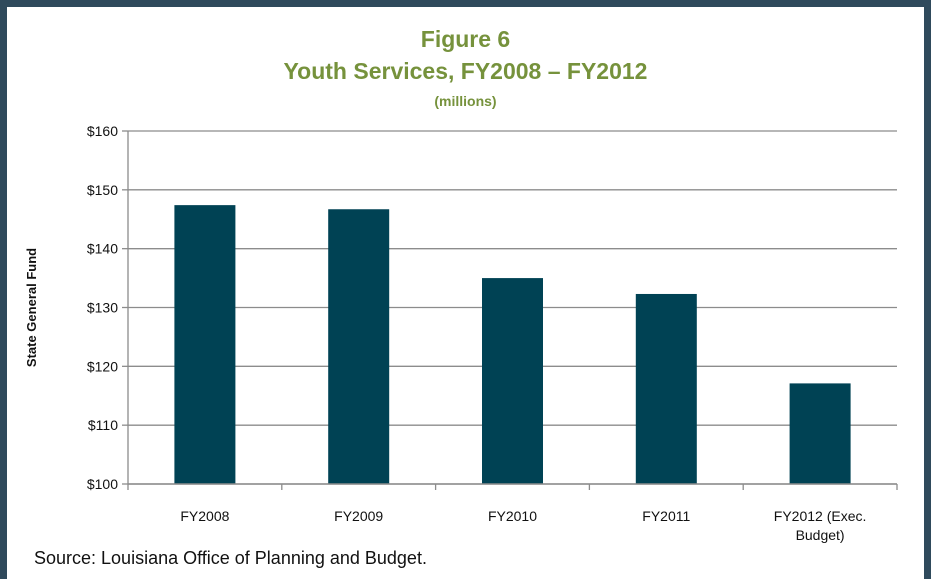 Image resolution: width=931 pixels, height=579 pixels. Describe the element at coordinates (102, 190) in the screenshot. I see `y-tick-label: $150` at that location.